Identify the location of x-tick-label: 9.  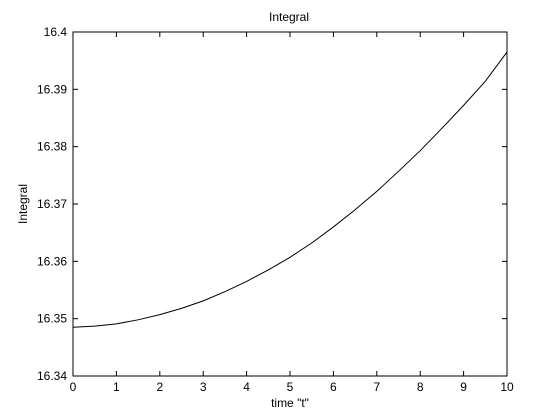
(463, 387).